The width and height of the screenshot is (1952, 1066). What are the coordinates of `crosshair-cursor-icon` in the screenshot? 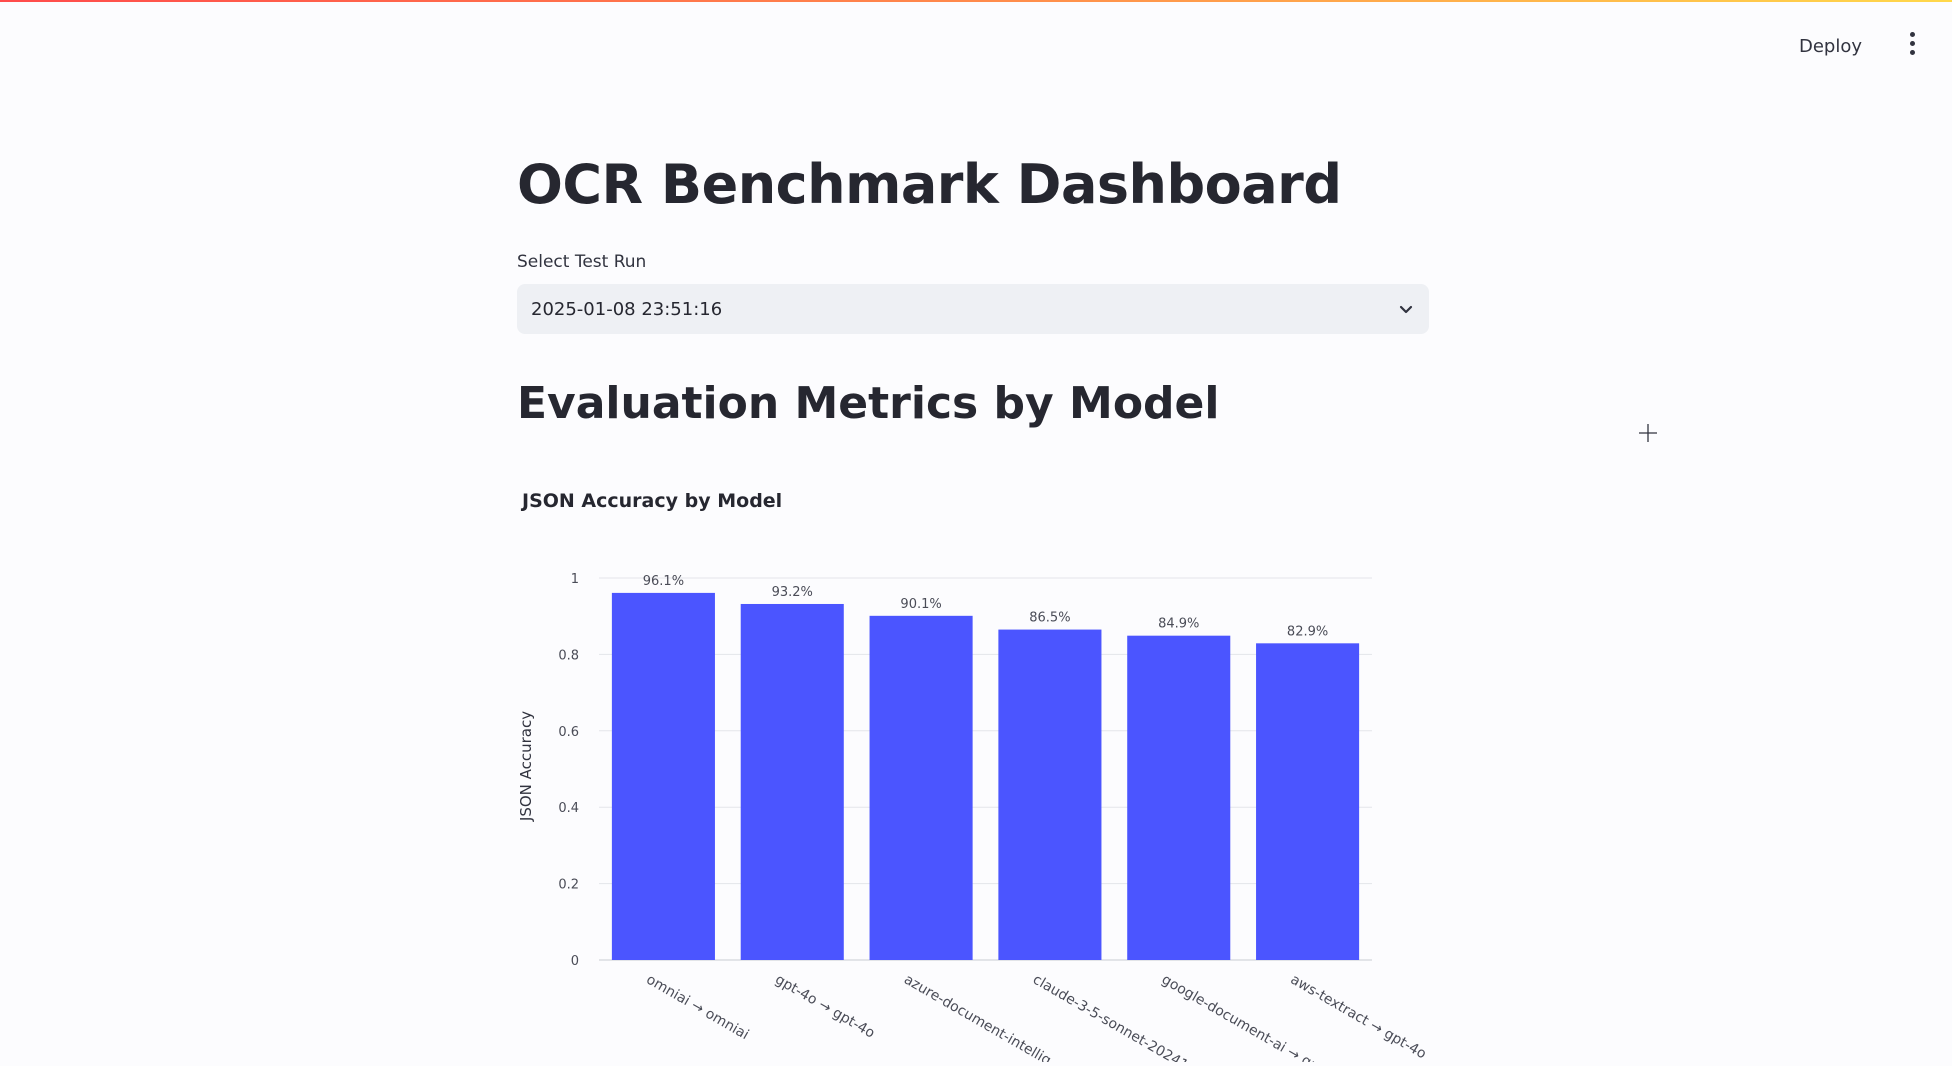 It's located at (1648, 433).